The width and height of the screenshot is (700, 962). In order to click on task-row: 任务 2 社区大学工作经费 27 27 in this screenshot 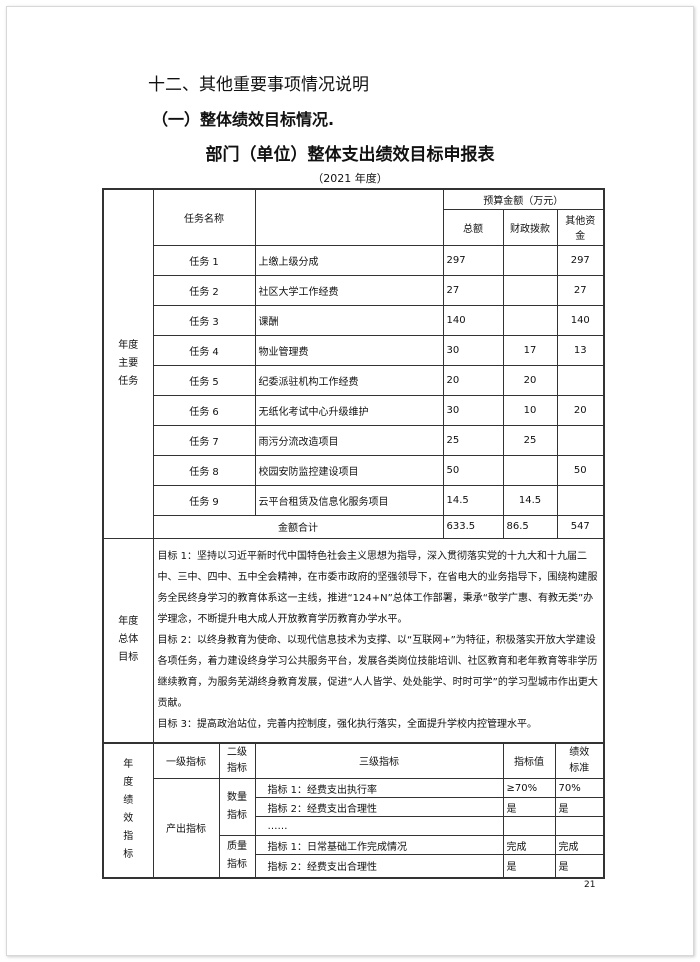, I will do `click(354, 290)`.